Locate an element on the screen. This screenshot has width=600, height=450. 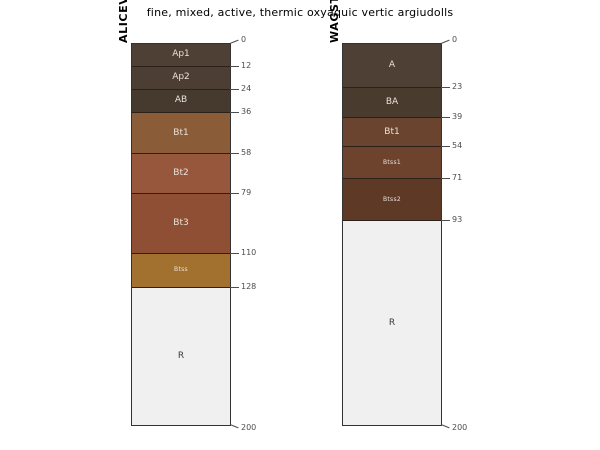
horizon-ap2: Ap2 is located at coordinates (181, 78).